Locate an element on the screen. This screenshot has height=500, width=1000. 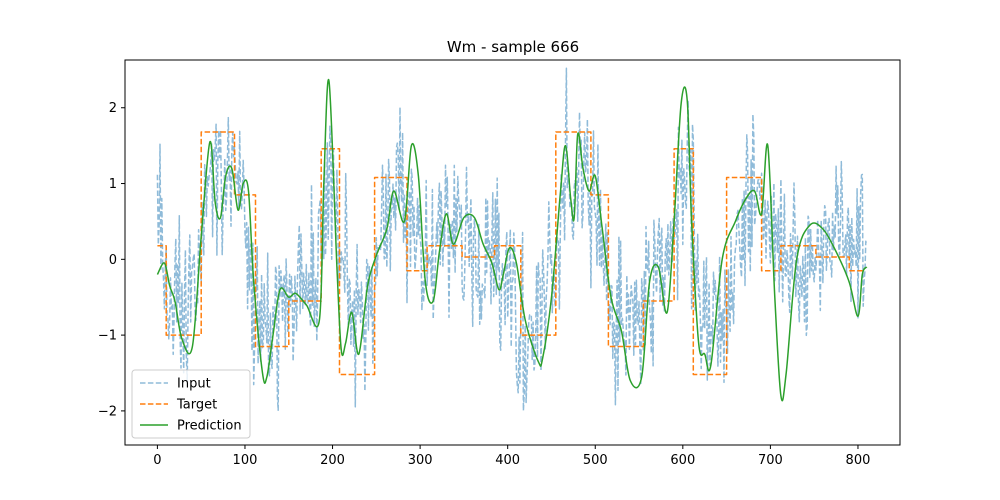
legend-label-prediction: Prediction is located at coordinates (209, 426).